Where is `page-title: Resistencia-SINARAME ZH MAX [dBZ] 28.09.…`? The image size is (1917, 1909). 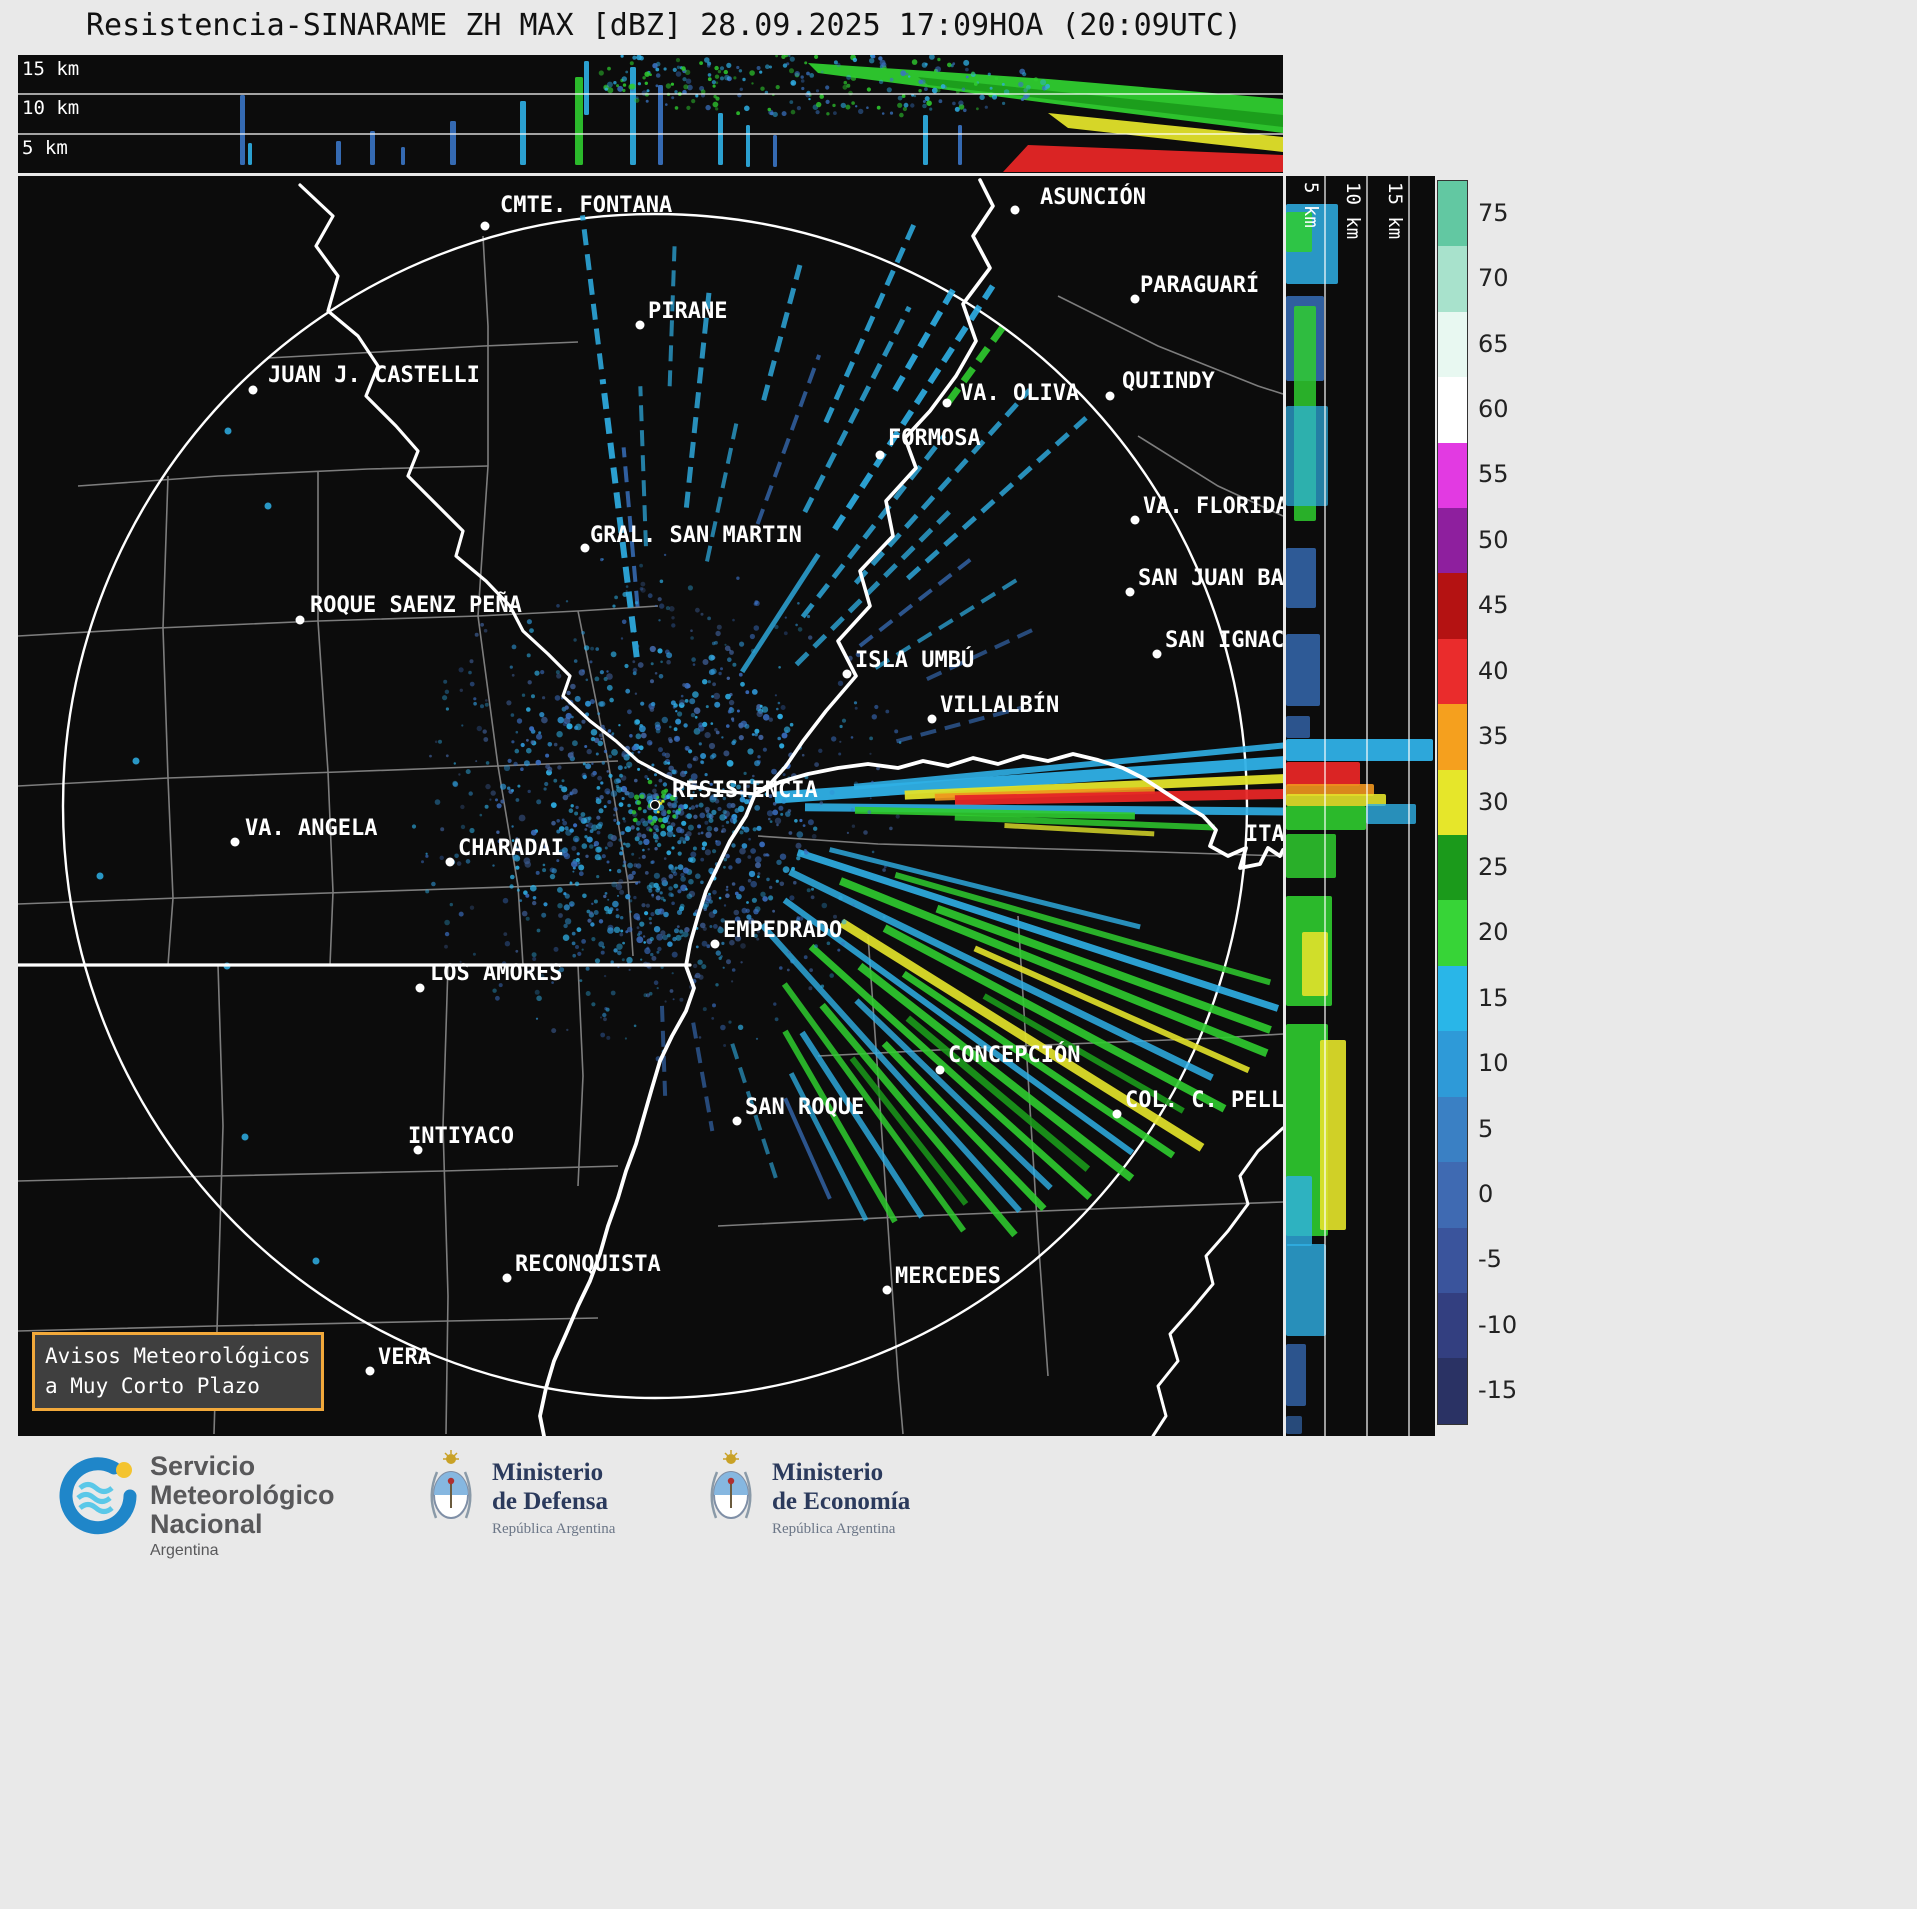
page-title: Resistencia-SINARAME ZH MAX [dBZ] 28.09.… is located at coordinates (664, 25).